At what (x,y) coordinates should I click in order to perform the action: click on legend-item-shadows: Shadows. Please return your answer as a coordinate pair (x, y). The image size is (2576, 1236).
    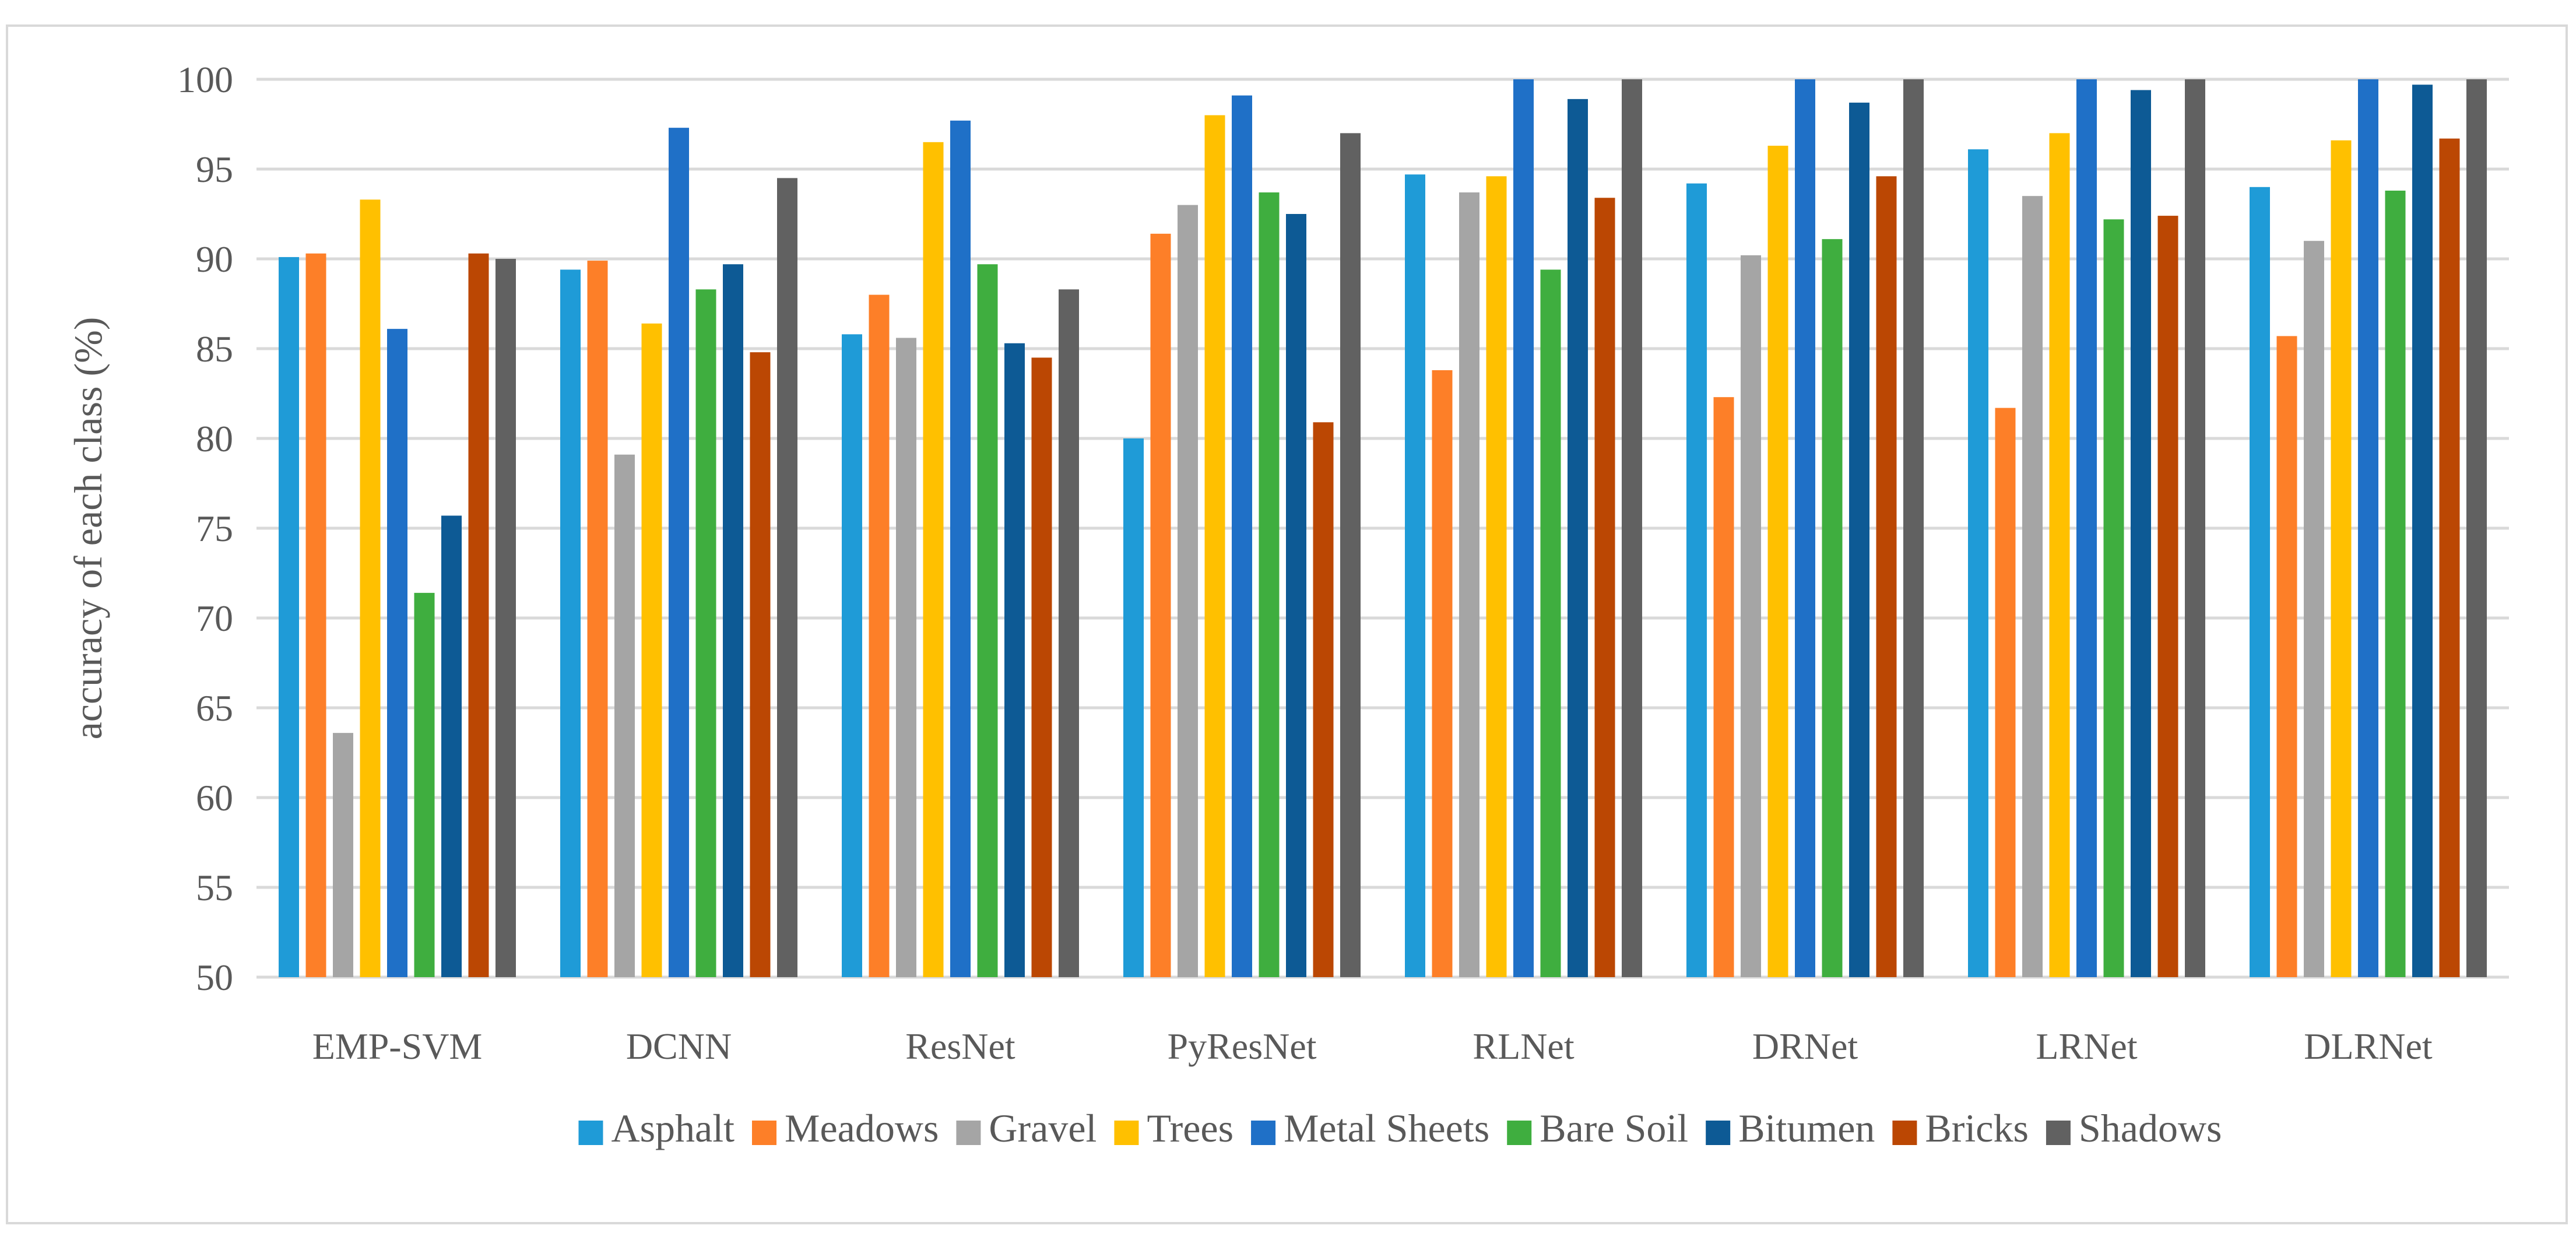
    Looking at the image, I should click on (2134, 1128).